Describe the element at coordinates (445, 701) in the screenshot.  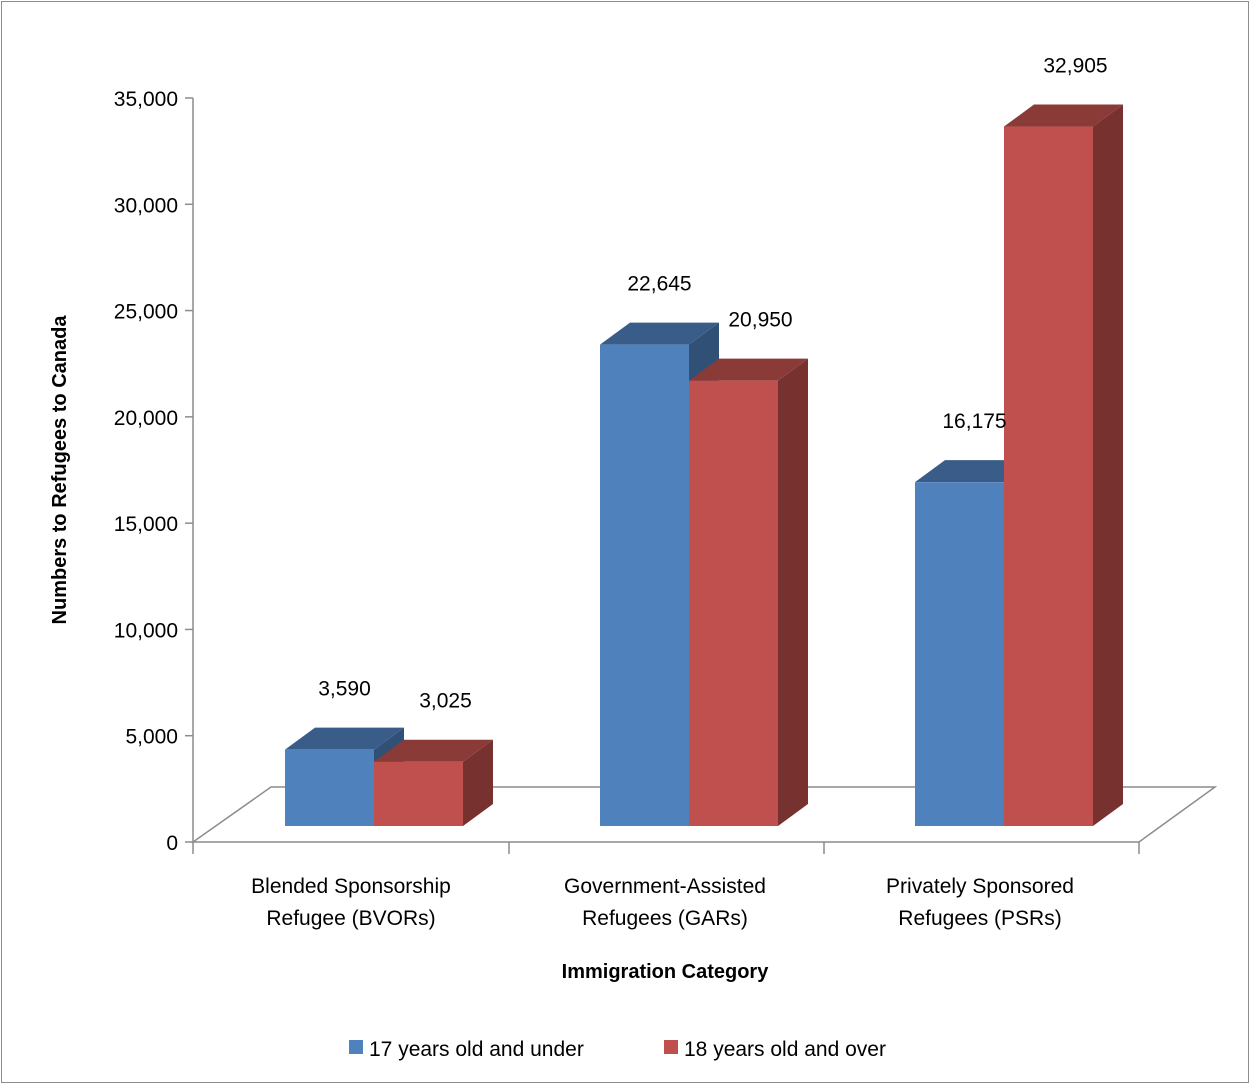
I see `data-label-over-18: 3,025` at that location.